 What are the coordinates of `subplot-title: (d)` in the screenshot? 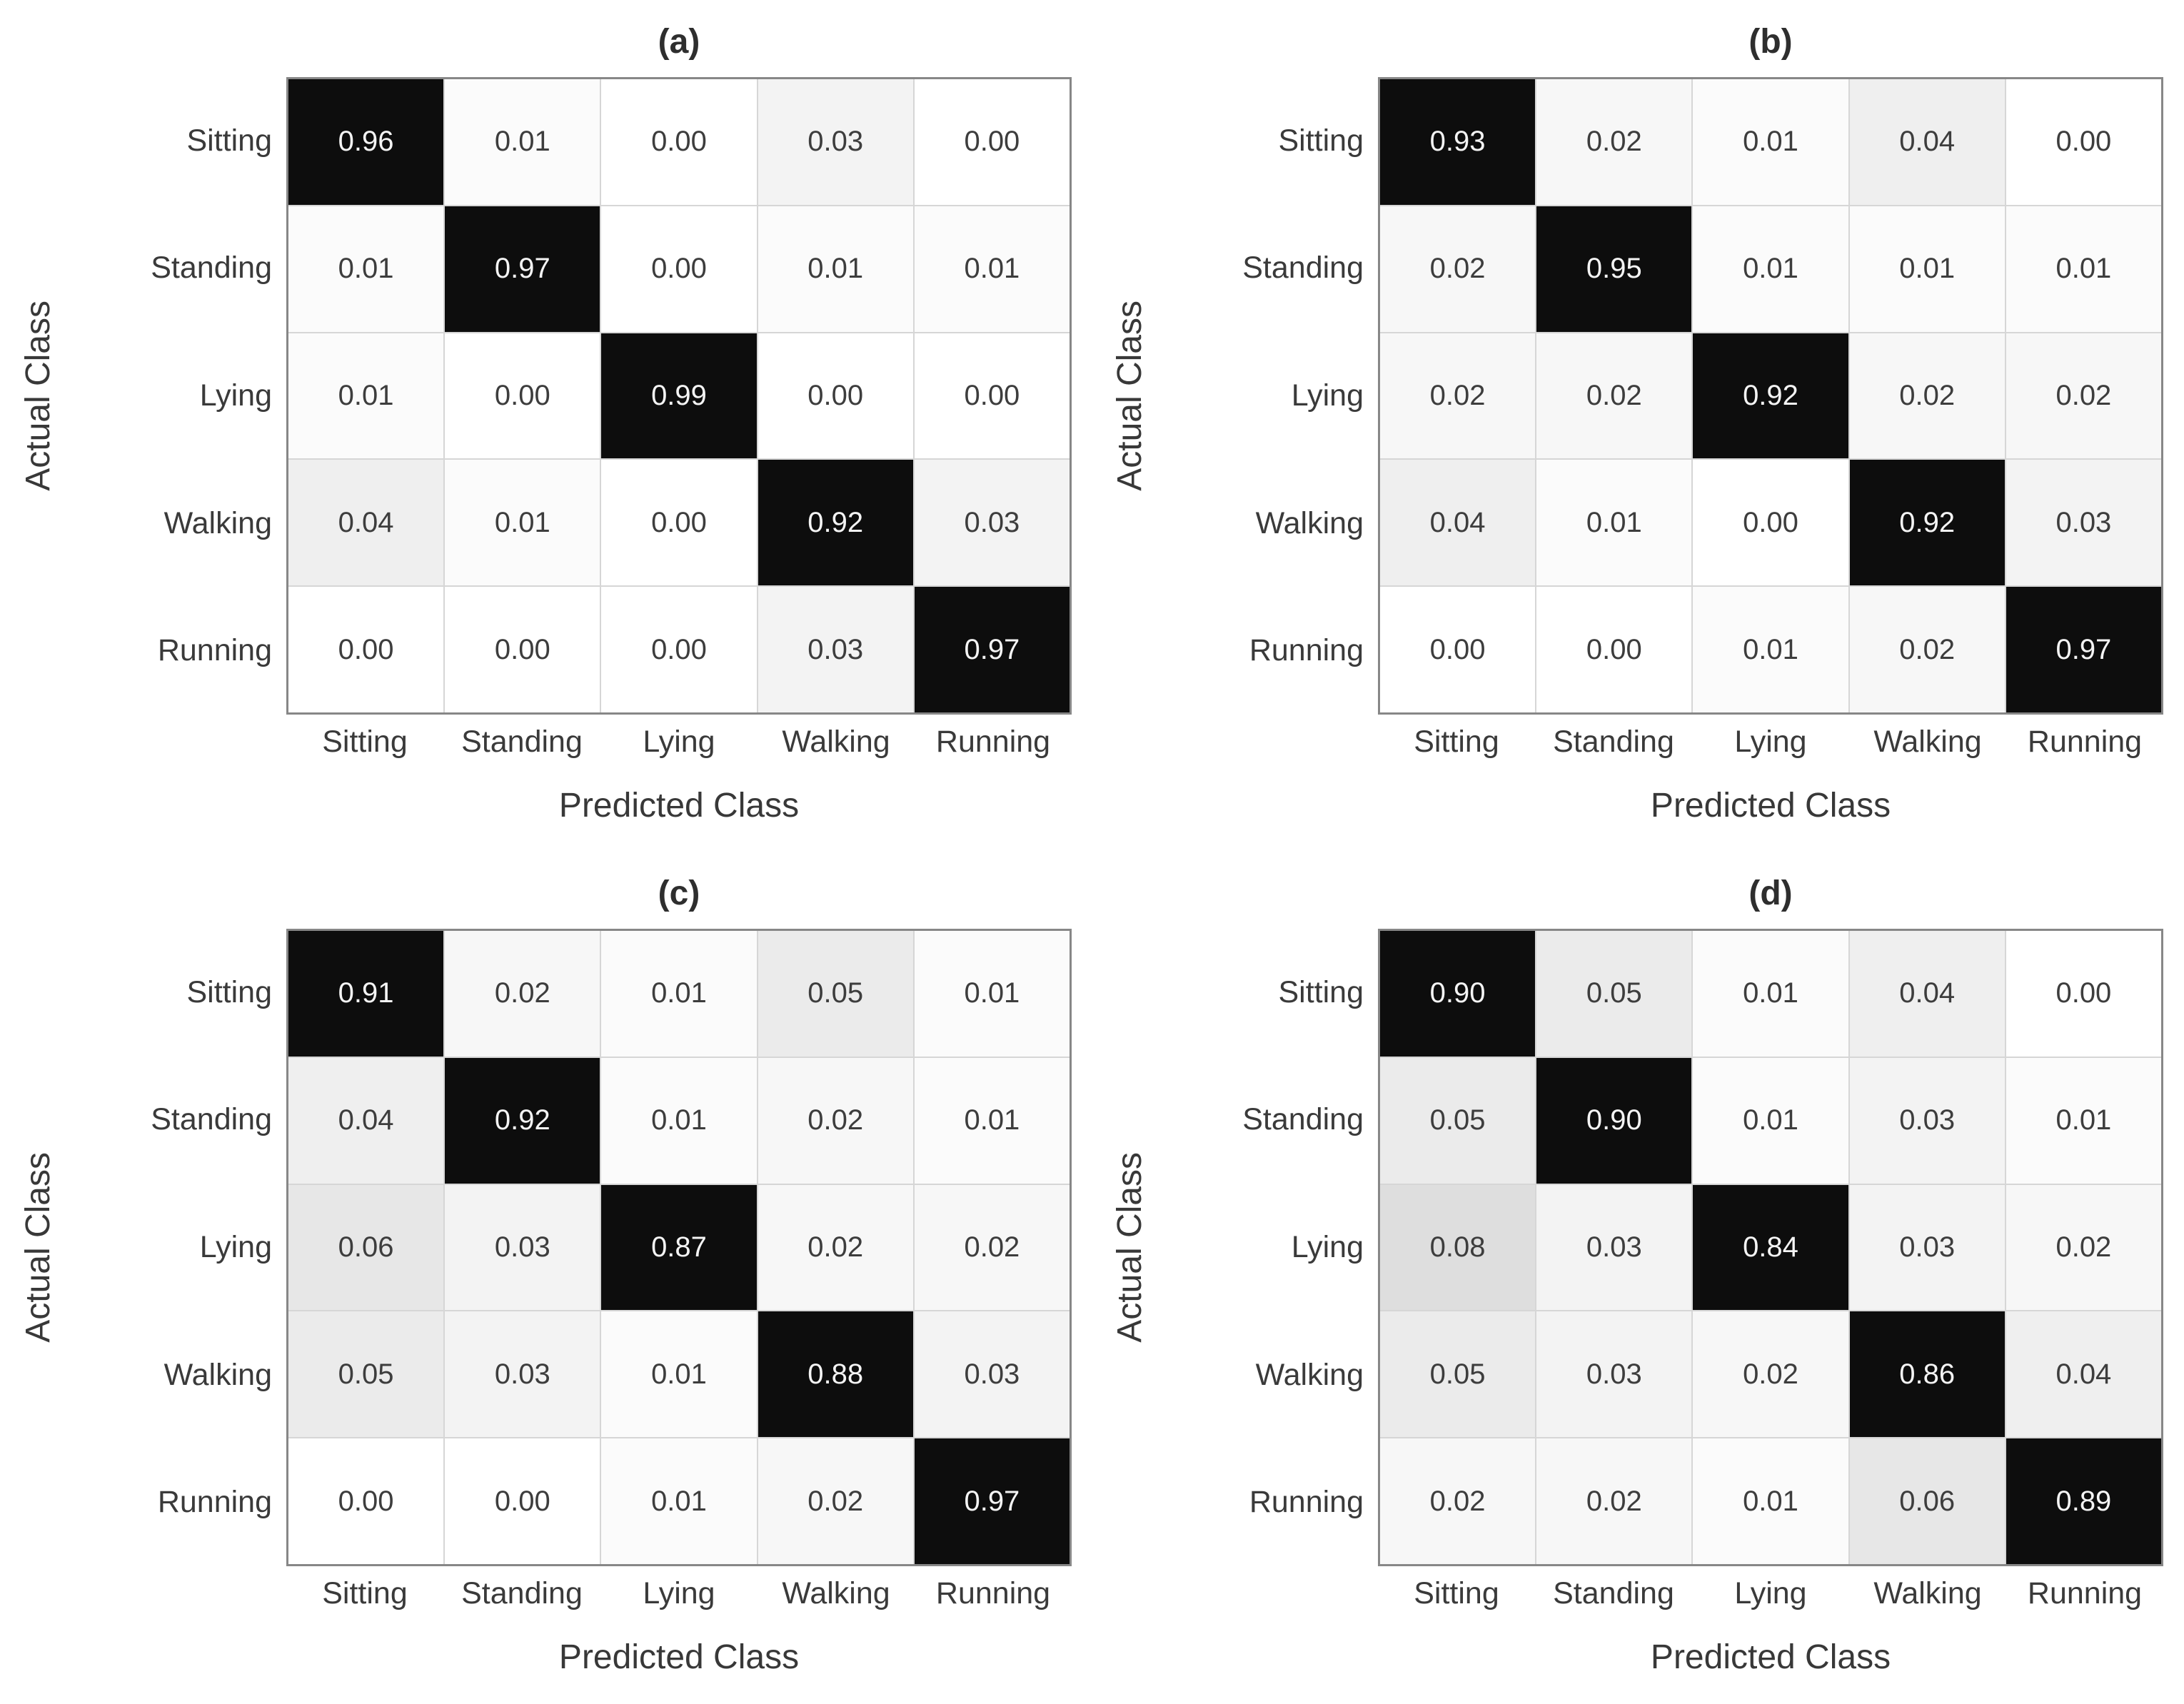 It's located at (1770, 893).